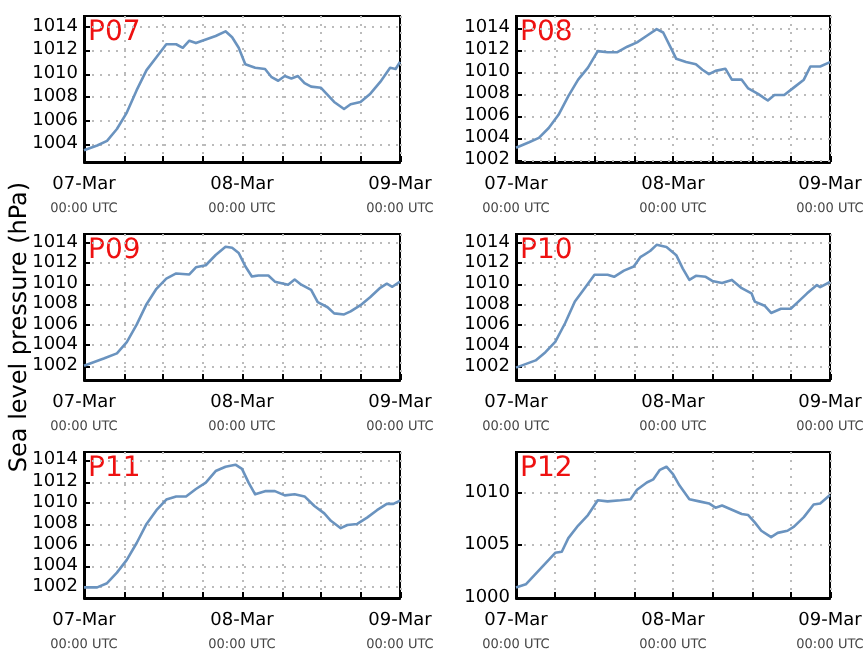  Describe the element at coordinates (546, 32) in the screenshot. I see `chart-title: P08` at that location.